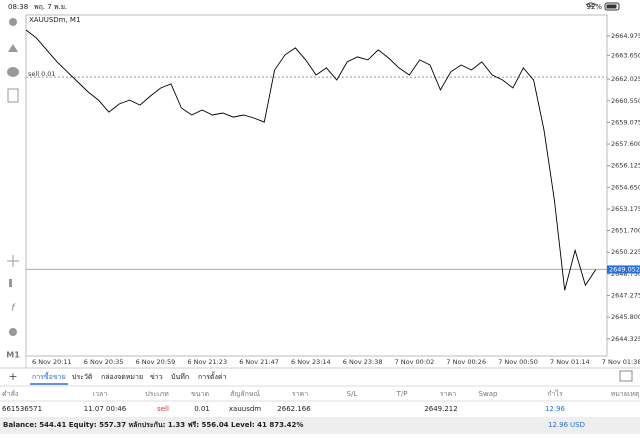  I want to click on current-price: 2649.212, so click(440, 409).